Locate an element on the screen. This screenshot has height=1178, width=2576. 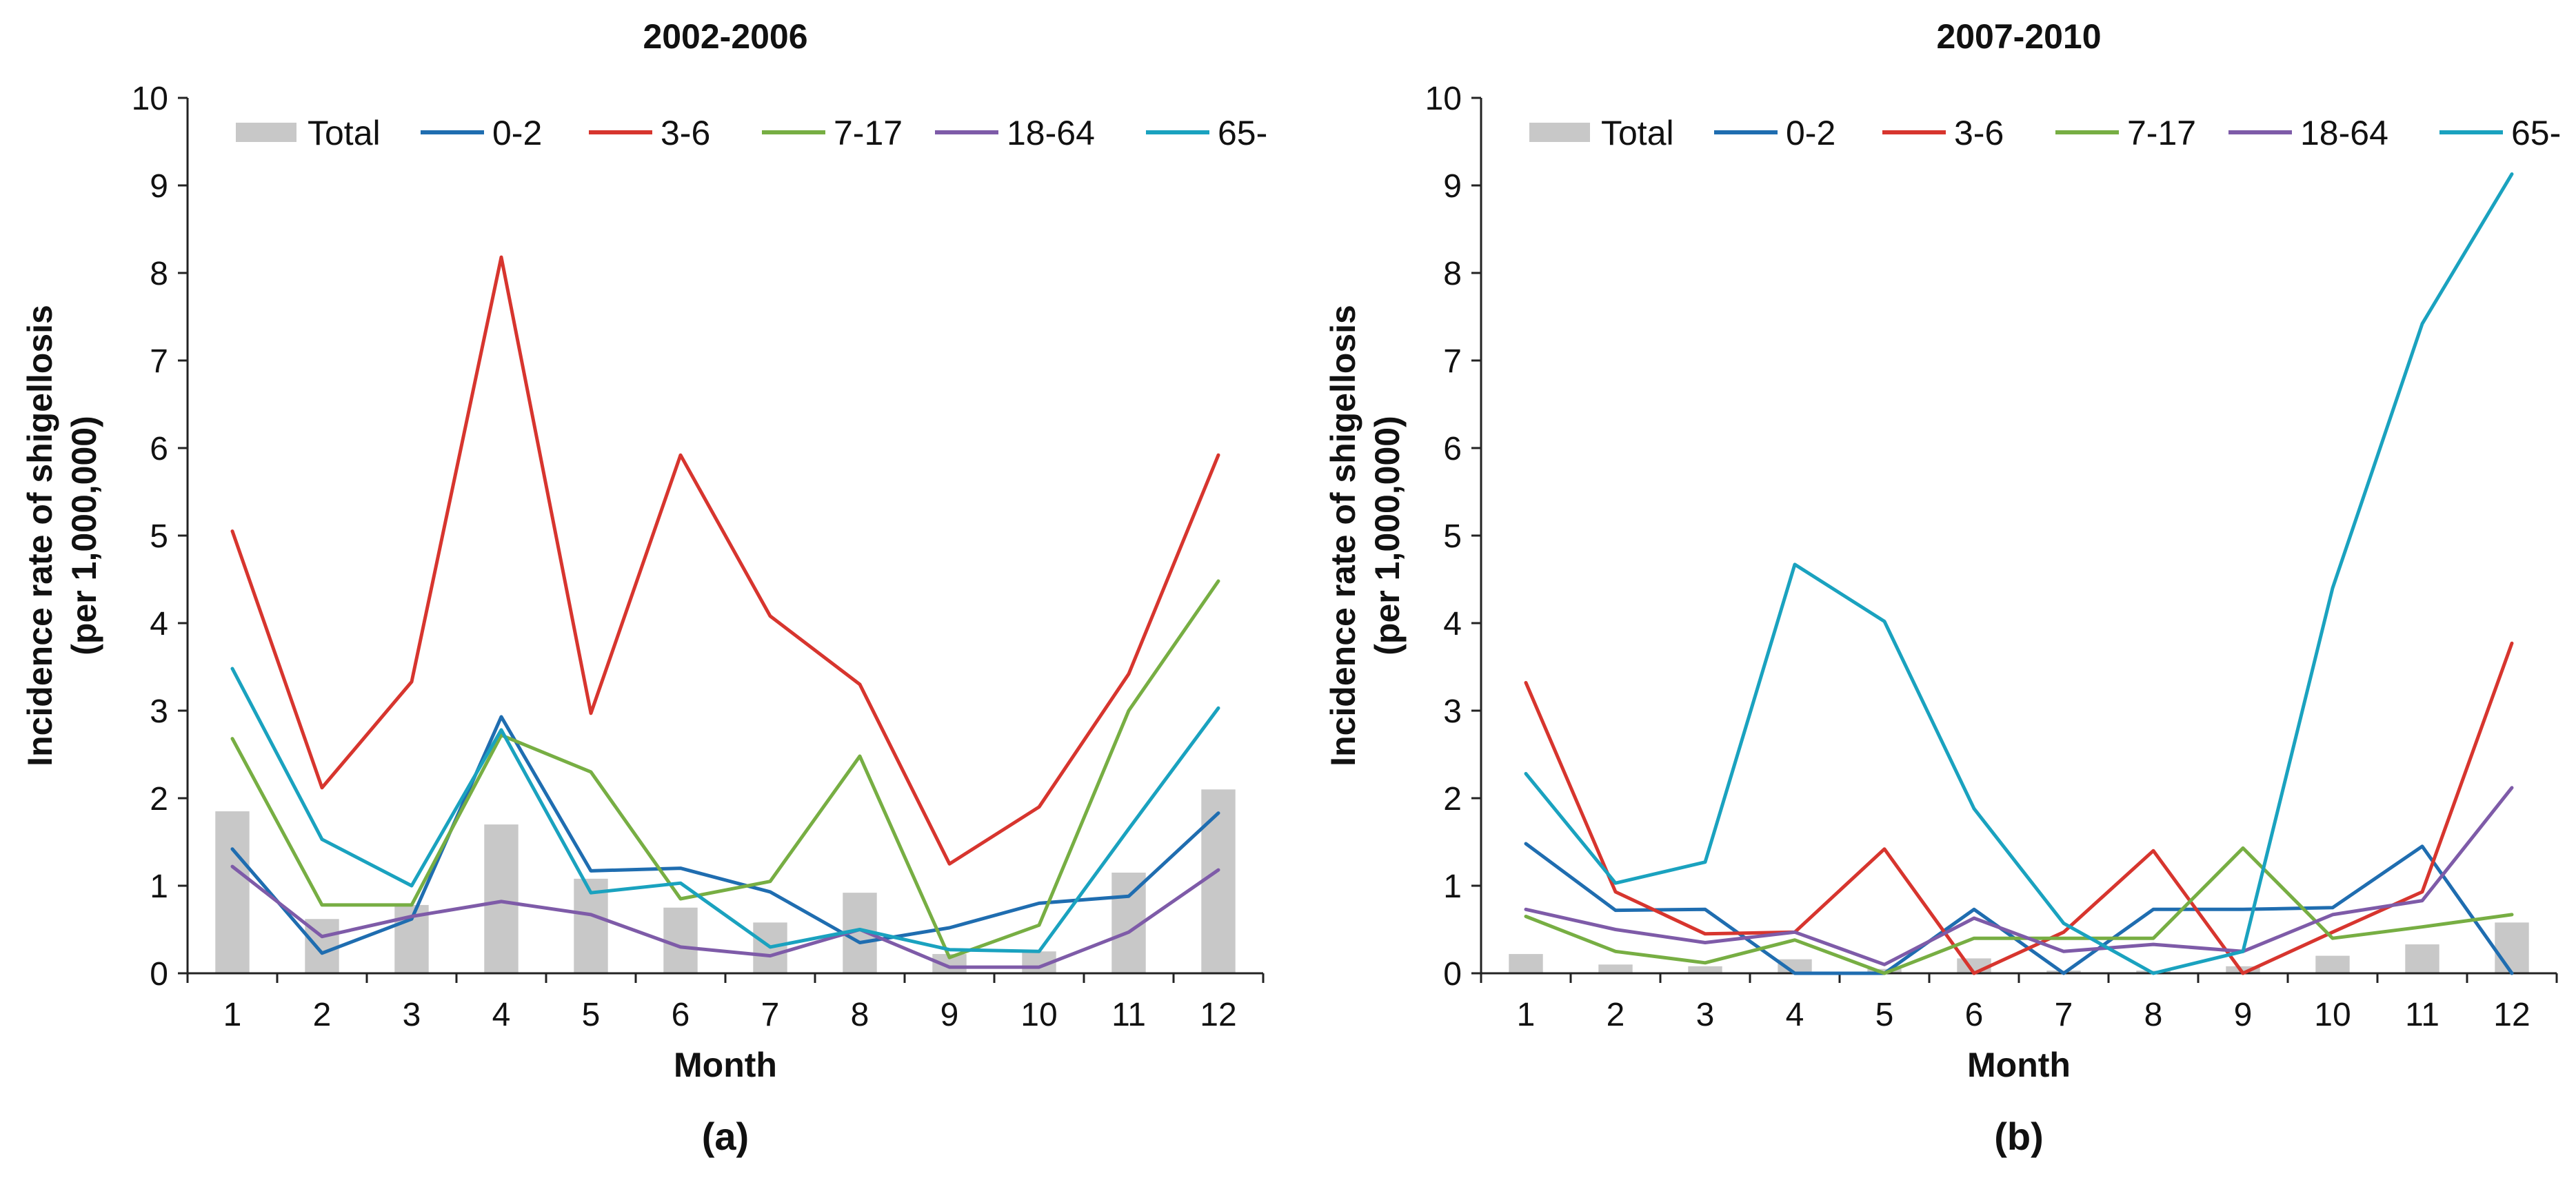
chart-title: 2007-2010 is located at coordinates (2018, 37).